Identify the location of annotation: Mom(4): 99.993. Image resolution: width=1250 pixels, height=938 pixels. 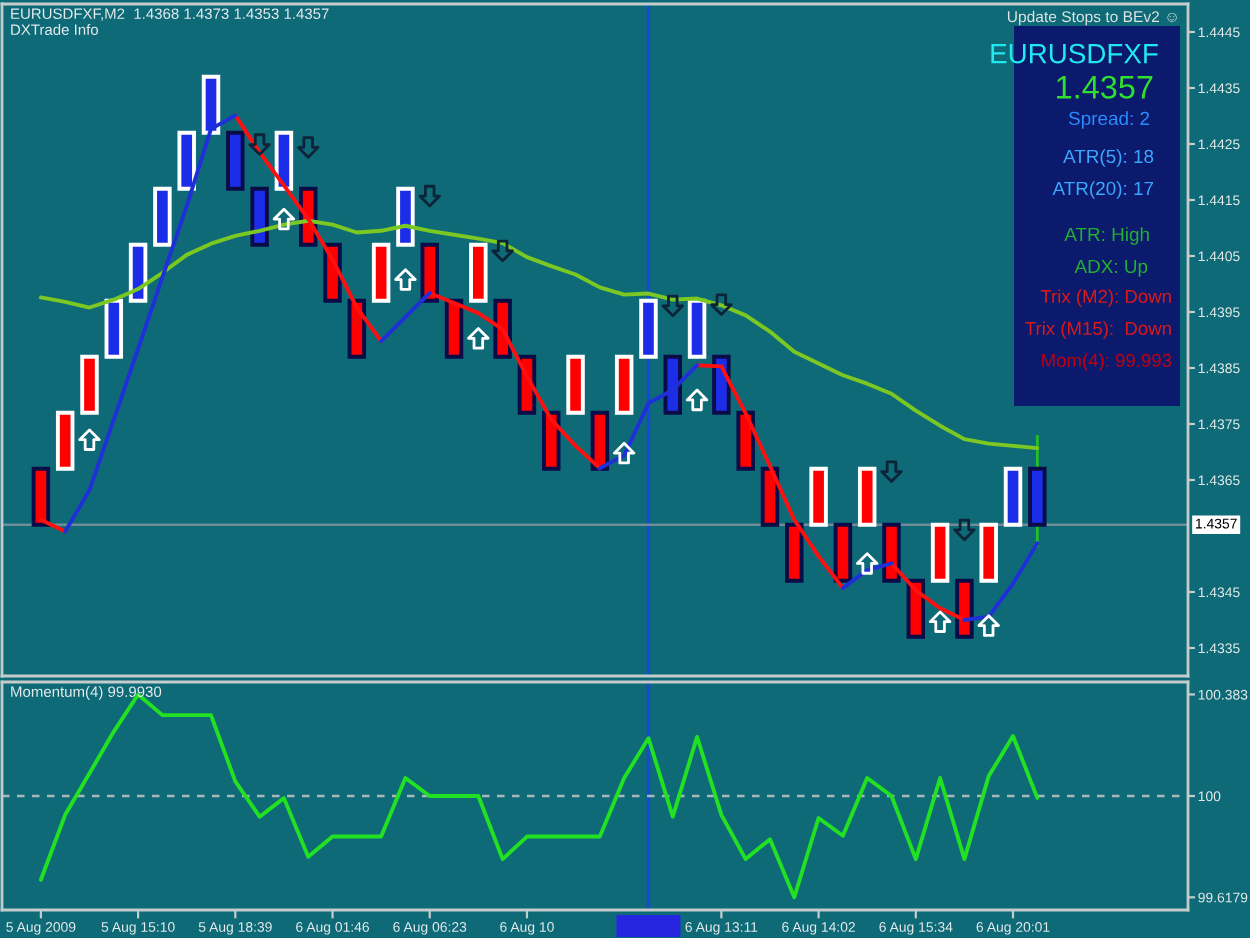
(1107, 362).